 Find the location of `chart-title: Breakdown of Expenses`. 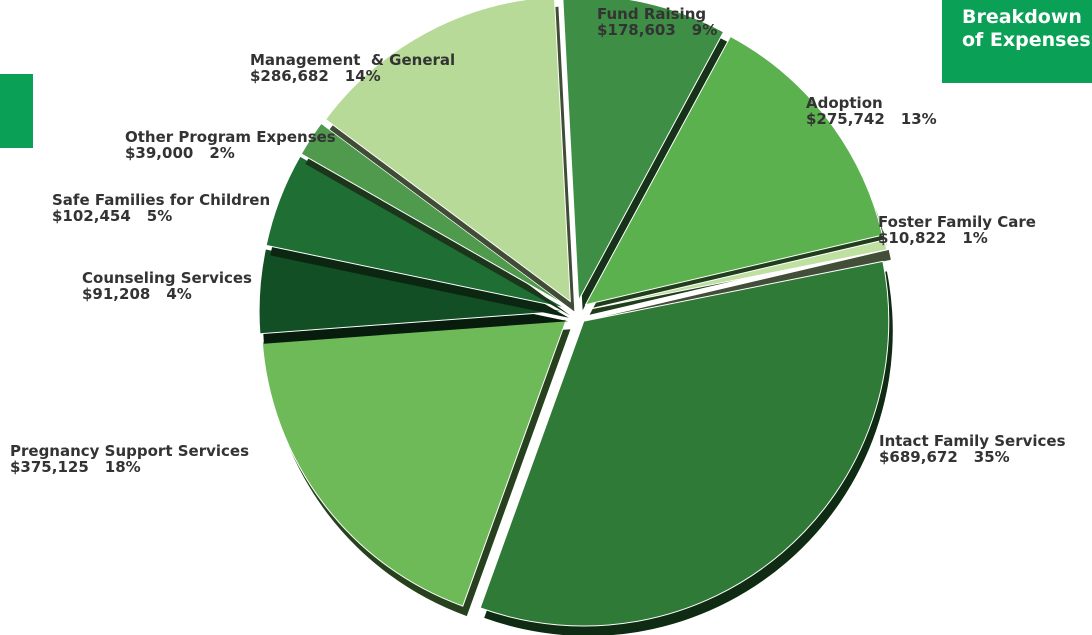

chart-title: Breakdown of Expenses is located at coordinates (1017, 41).